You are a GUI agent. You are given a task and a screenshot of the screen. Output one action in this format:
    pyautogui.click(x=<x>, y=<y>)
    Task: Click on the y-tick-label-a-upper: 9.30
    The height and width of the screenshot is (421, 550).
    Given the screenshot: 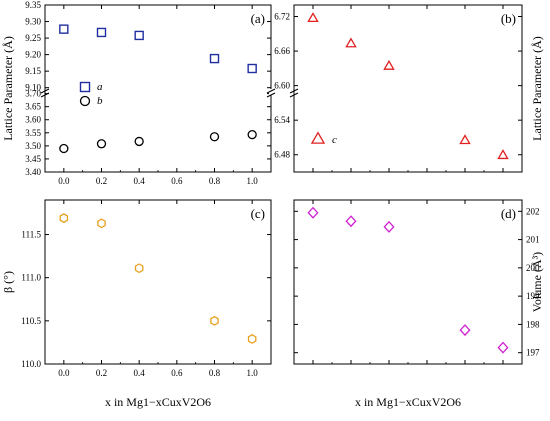 What is the action you would take?
    pyautogui.click(x=33, y=22)
    